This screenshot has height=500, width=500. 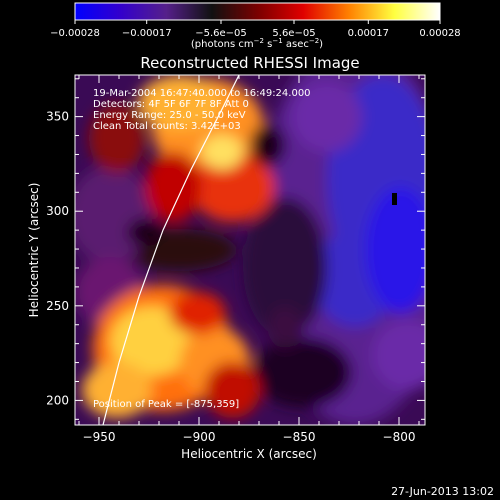 What do you see at coordinates (99, 437) in the screenshot?
I see `x-tick-label: −950` at bounding box center [99, 437].